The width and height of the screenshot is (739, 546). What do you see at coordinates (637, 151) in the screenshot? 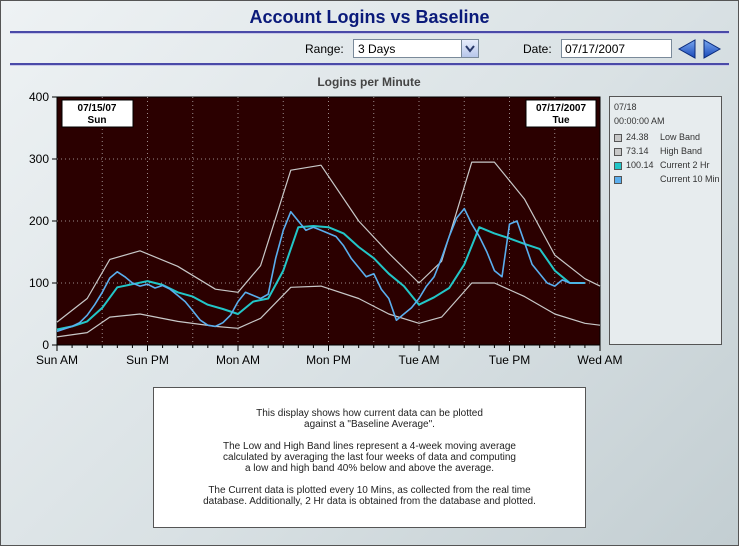
I see `legend-value: 73.14` at bounding box center [637, 151].